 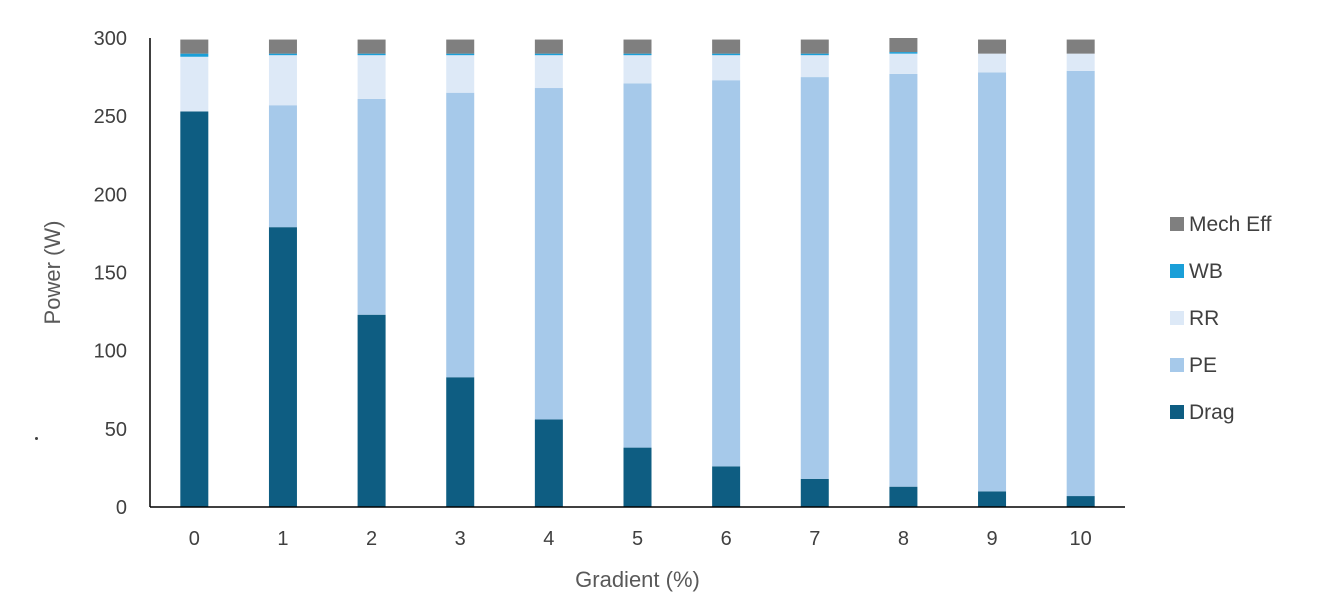 I want to click on legend-item-drag: Drag, so click(x=1202, y=412).